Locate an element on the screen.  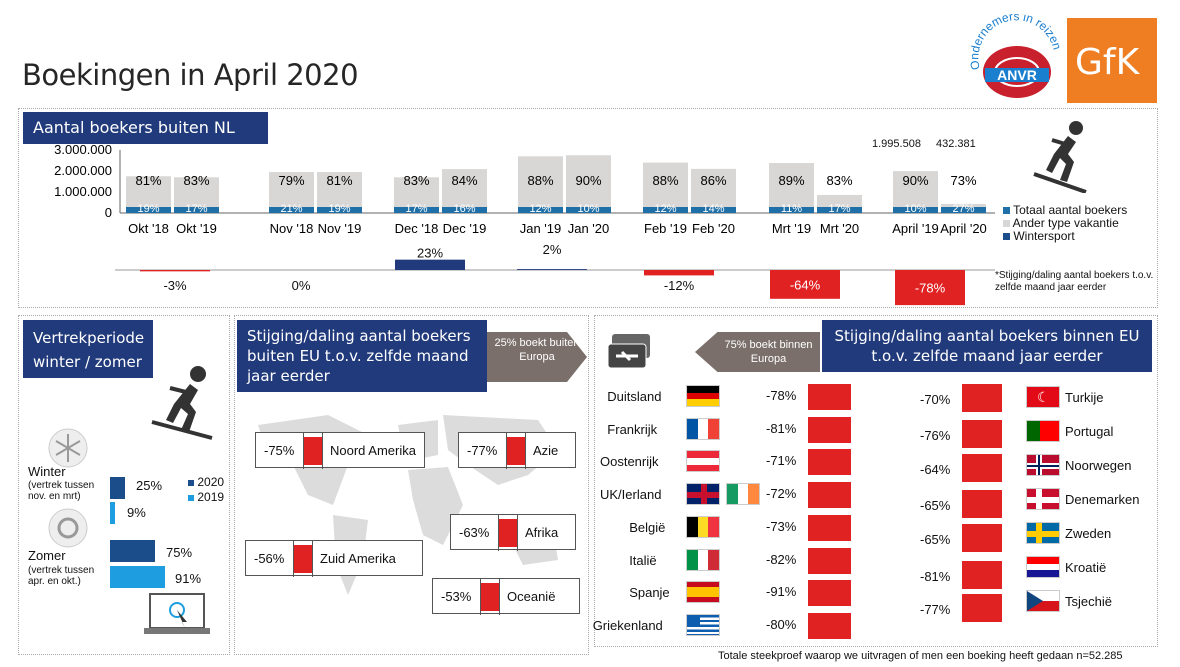
country-value: -91% is located at coordinates (781, 592).